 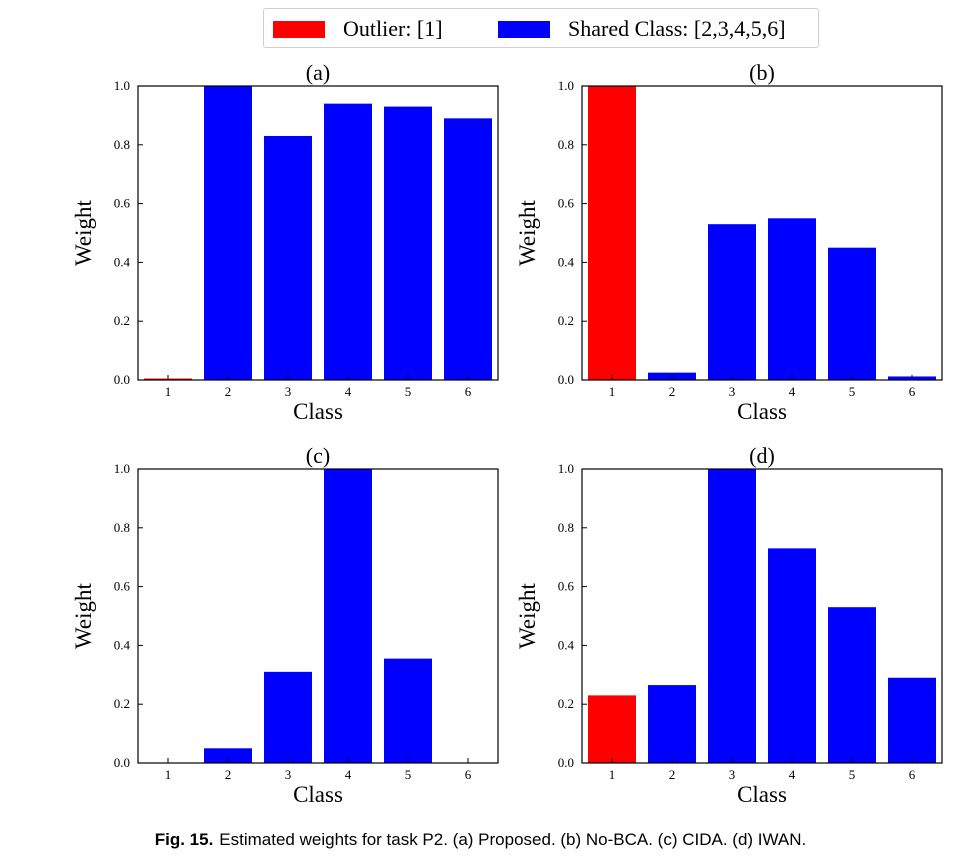 What do you see at coordinates (184, 839) in the screenshot?
I see `caption-label: Fig. 15.` at bounding box center [184, 839].